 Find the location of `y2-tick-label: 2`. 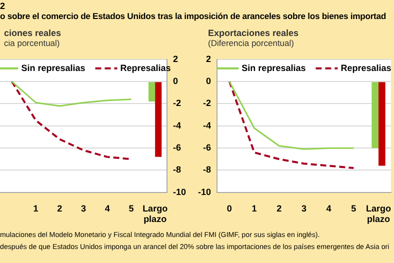

y2-tick-label: 2 is located at coordinates (175, 59).